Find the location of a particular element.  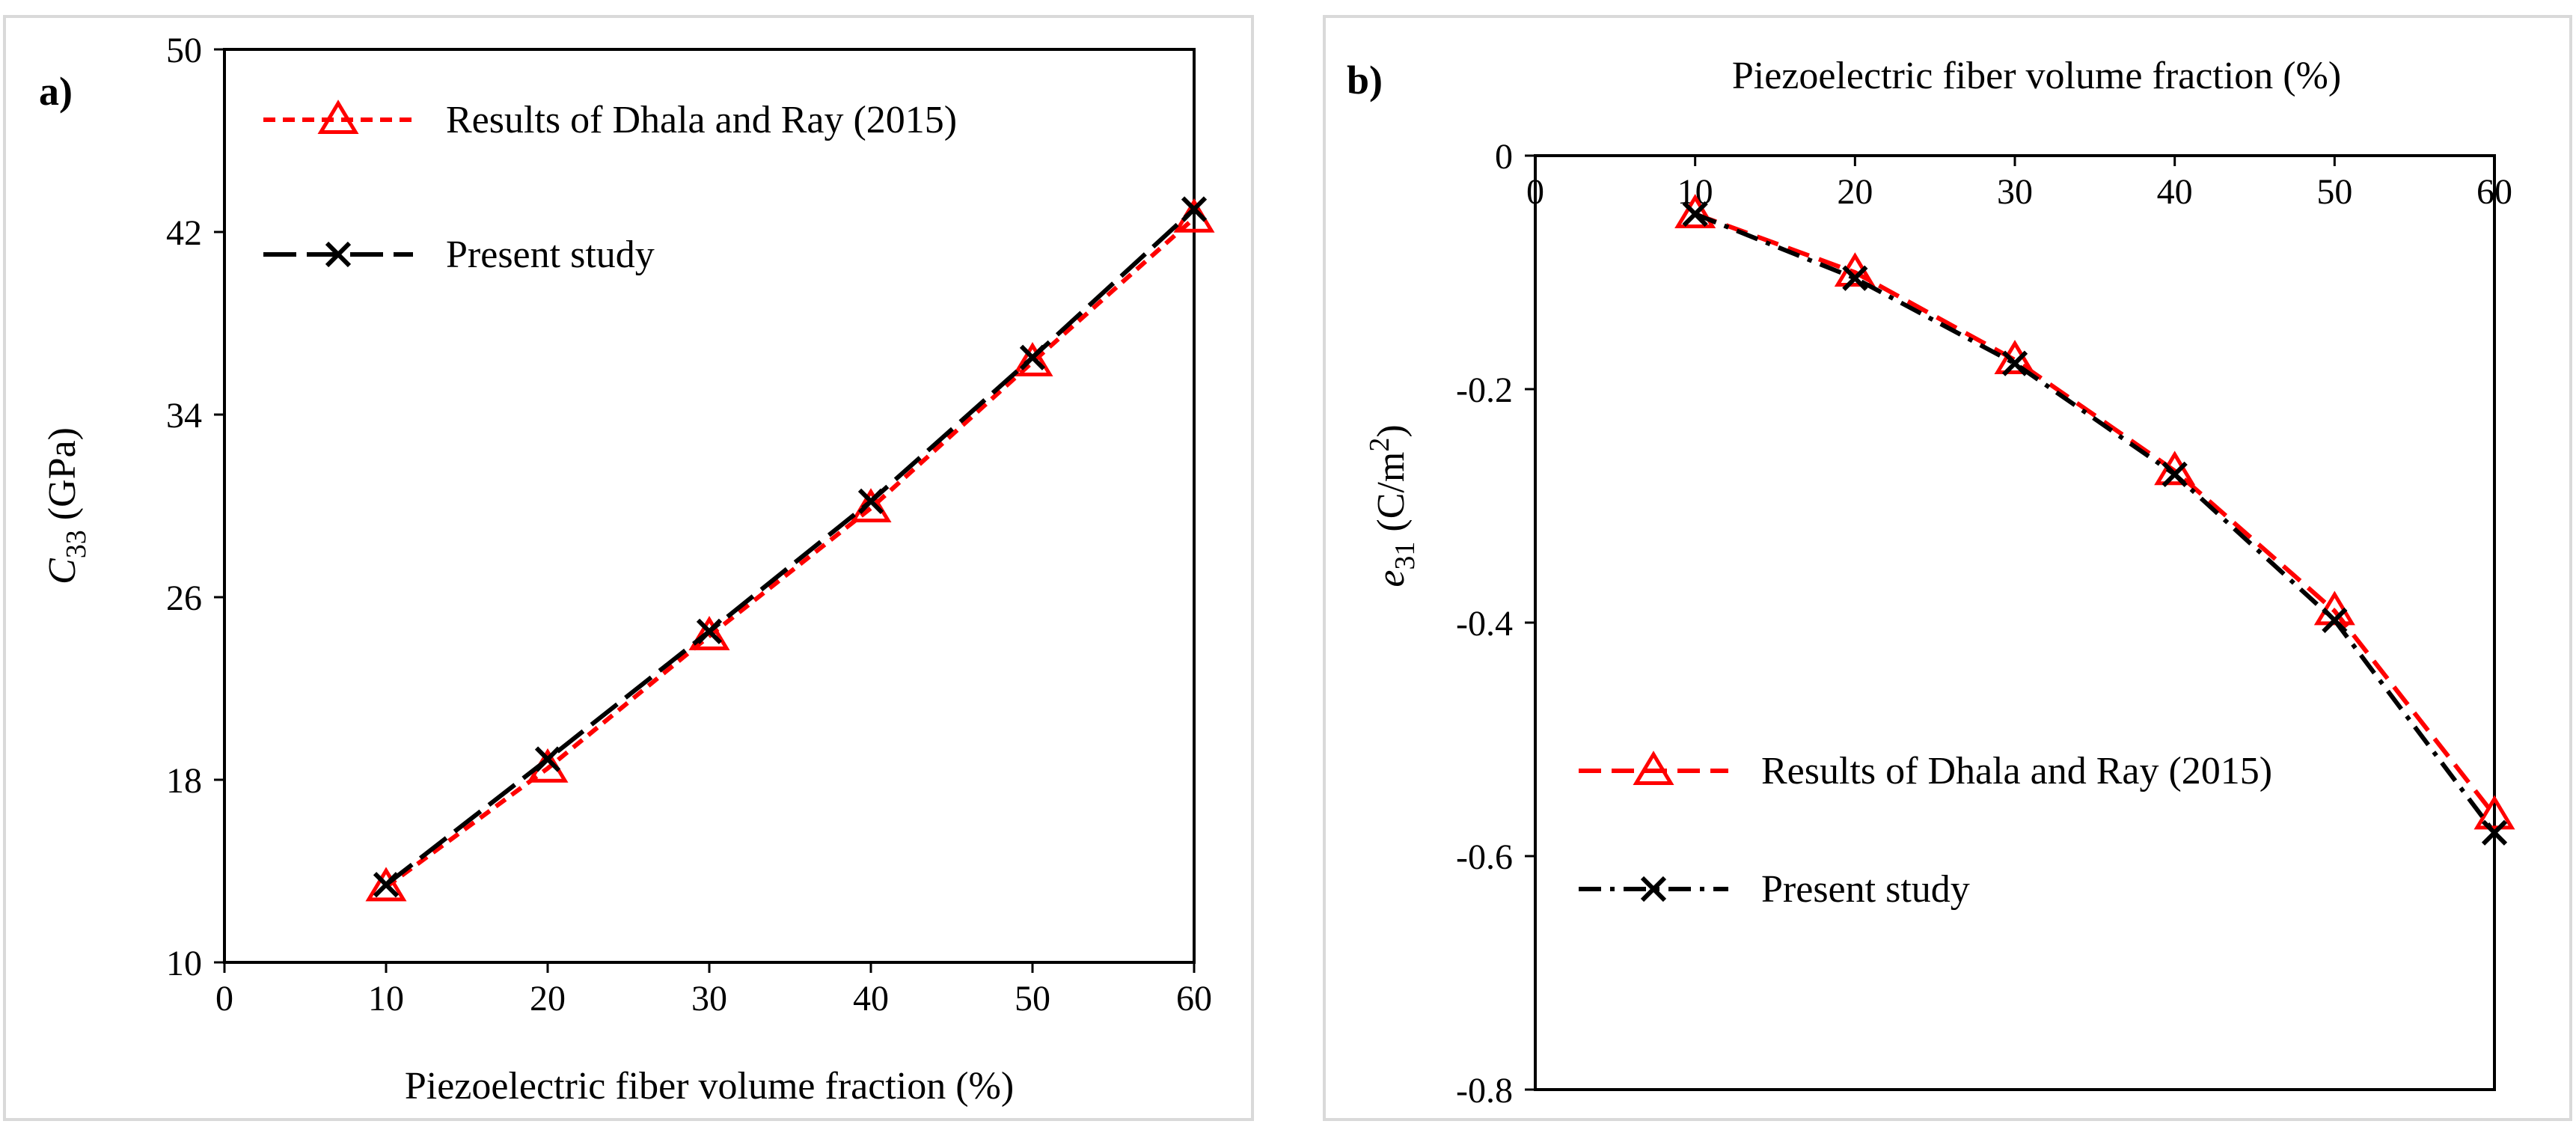

panel-b-y-tick-label: -0.8 is located at coordinates (1484, 1091).